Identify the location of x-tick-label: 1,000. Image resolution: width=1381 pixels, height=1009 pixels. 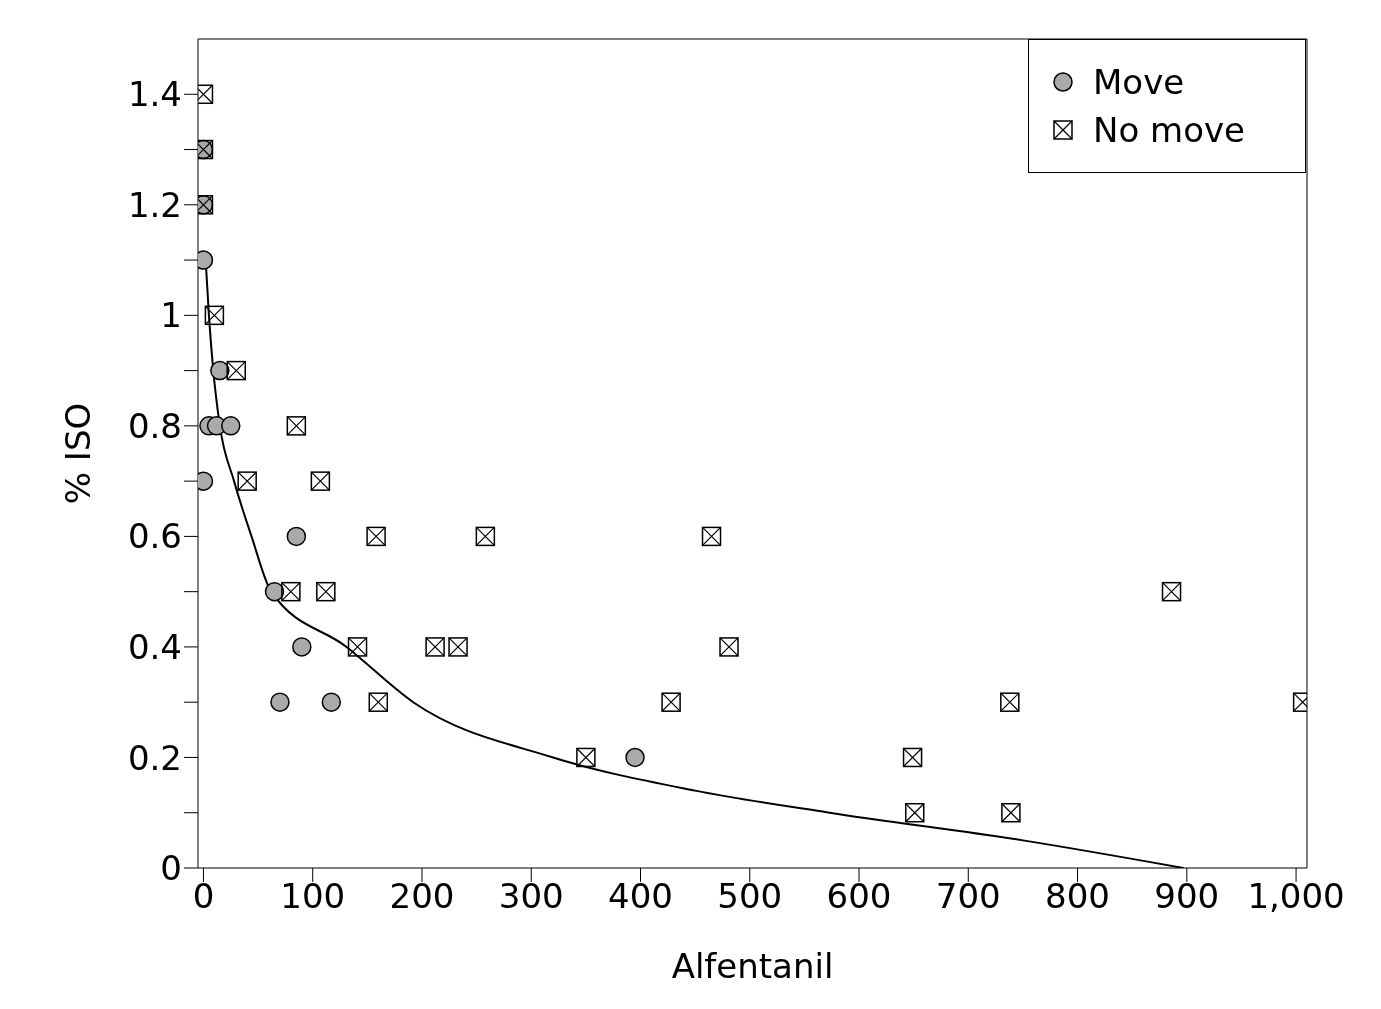
(1296, 896).